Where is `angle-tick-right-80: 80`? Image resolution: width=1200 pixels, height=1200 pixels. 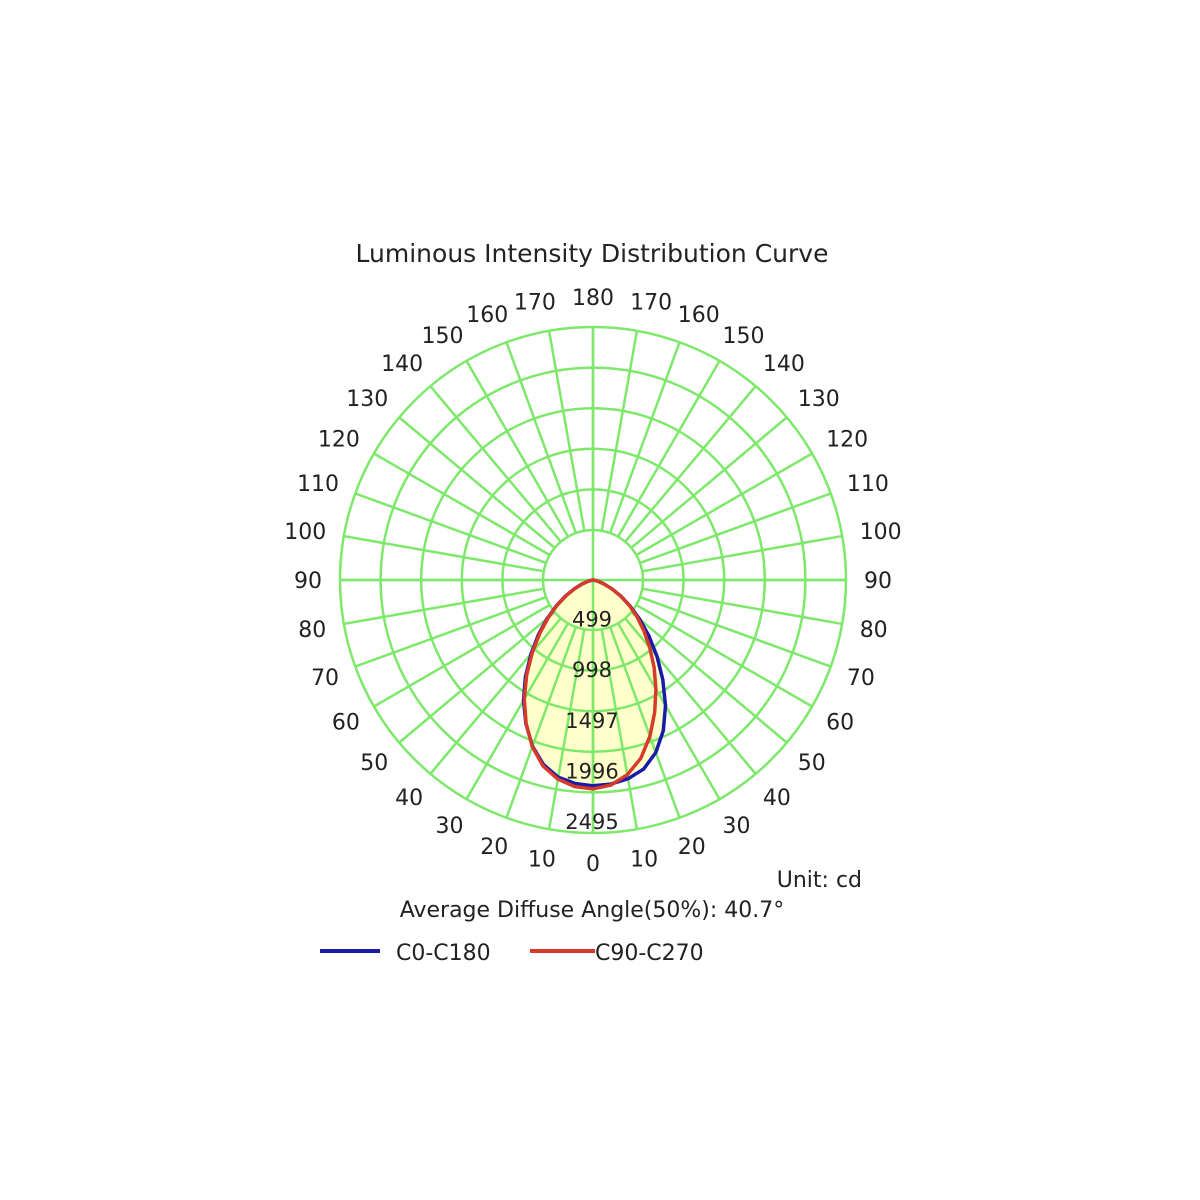
angle-tick-right-80: 80 is located at coordinates (874, 630).